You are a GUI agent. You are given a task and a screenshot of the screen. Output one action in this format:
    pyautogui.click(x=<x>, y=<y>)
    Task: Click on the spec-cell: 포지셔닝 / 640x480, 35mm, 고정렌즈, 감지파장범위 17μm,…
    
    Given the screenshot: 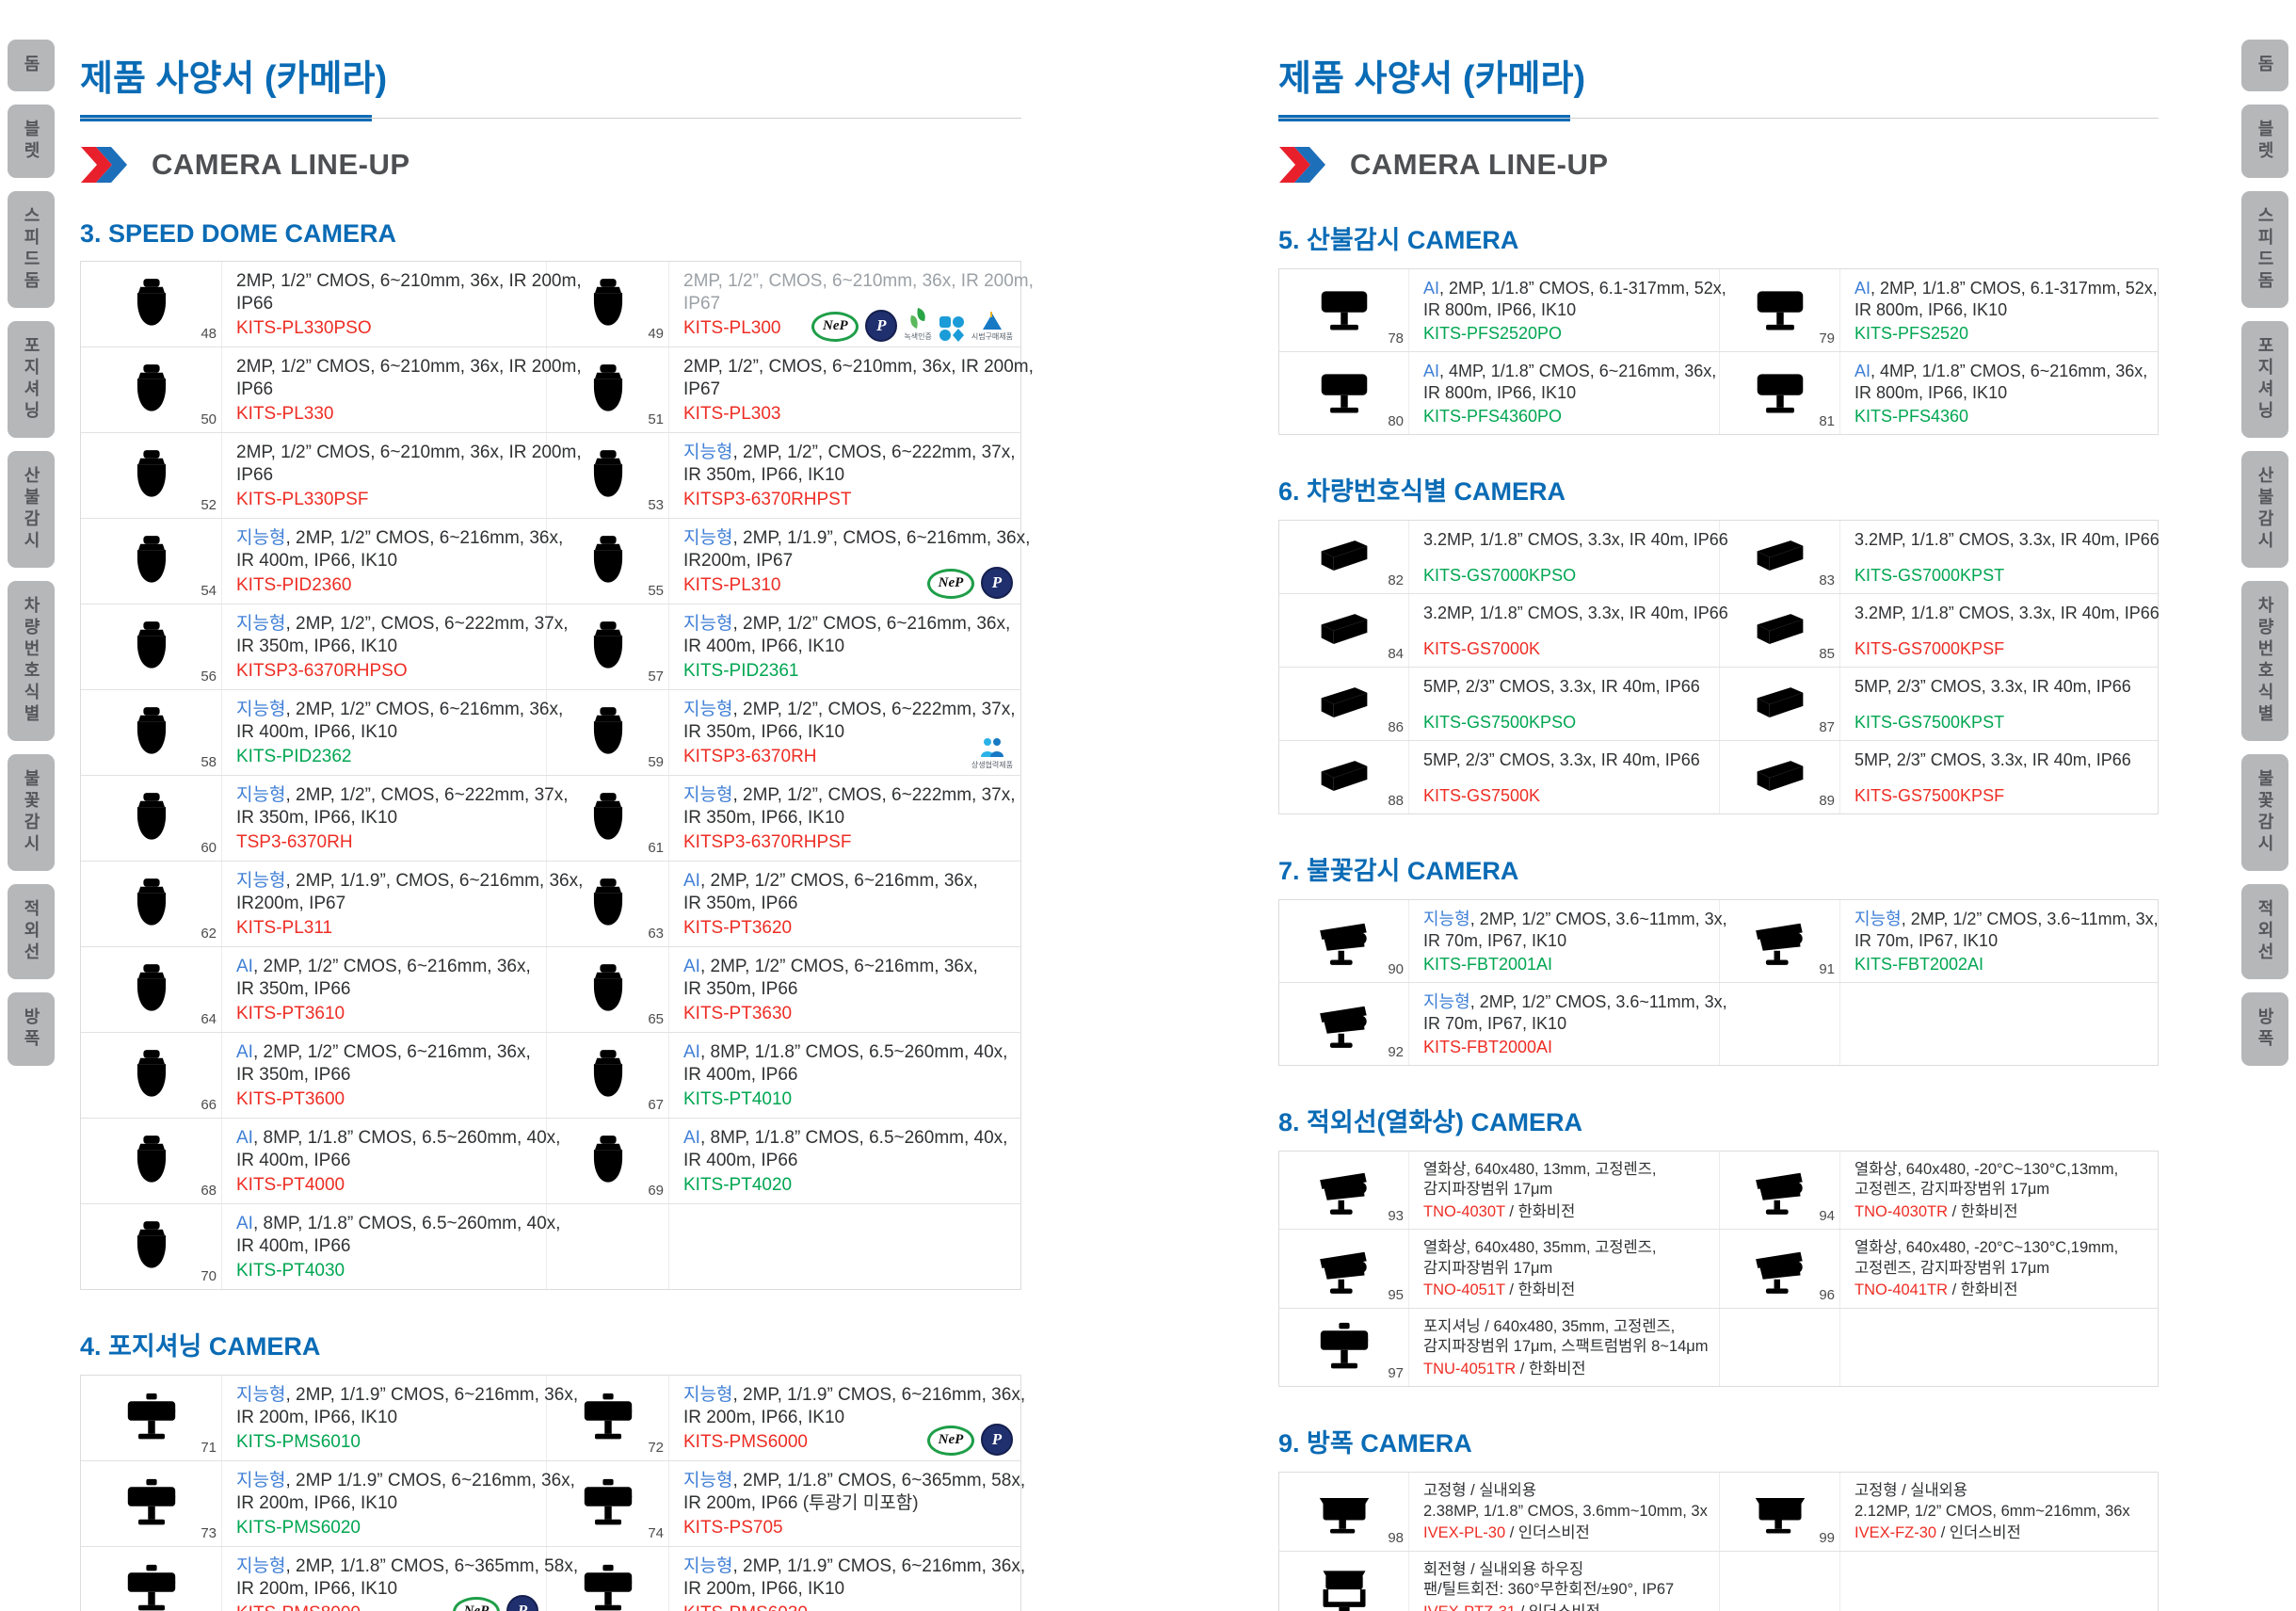 What is the action you would take?
    pyautogui.click(x=1565, y=1347)
    